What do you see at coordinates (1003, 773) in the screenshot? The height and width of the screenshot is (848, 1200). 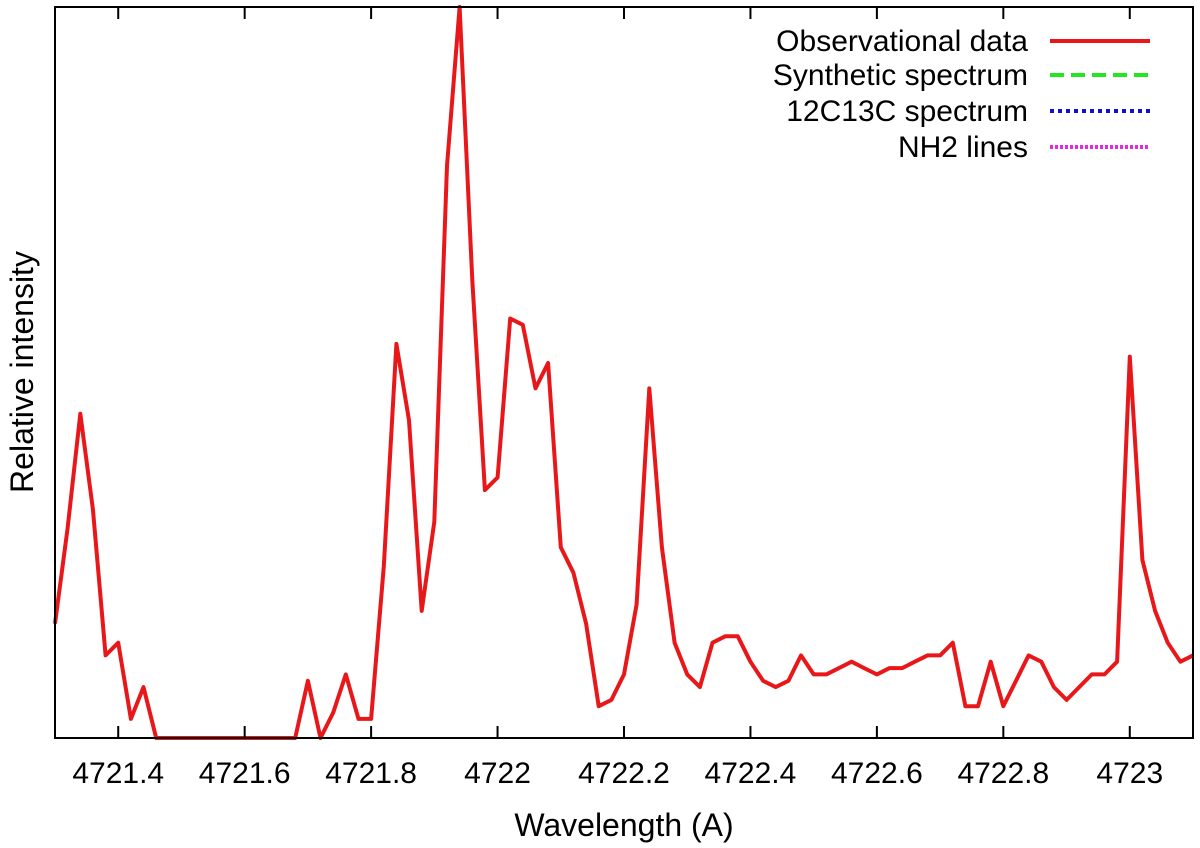 I see `x-tick-label: 4722.8` at bounding box center [1003, 773].